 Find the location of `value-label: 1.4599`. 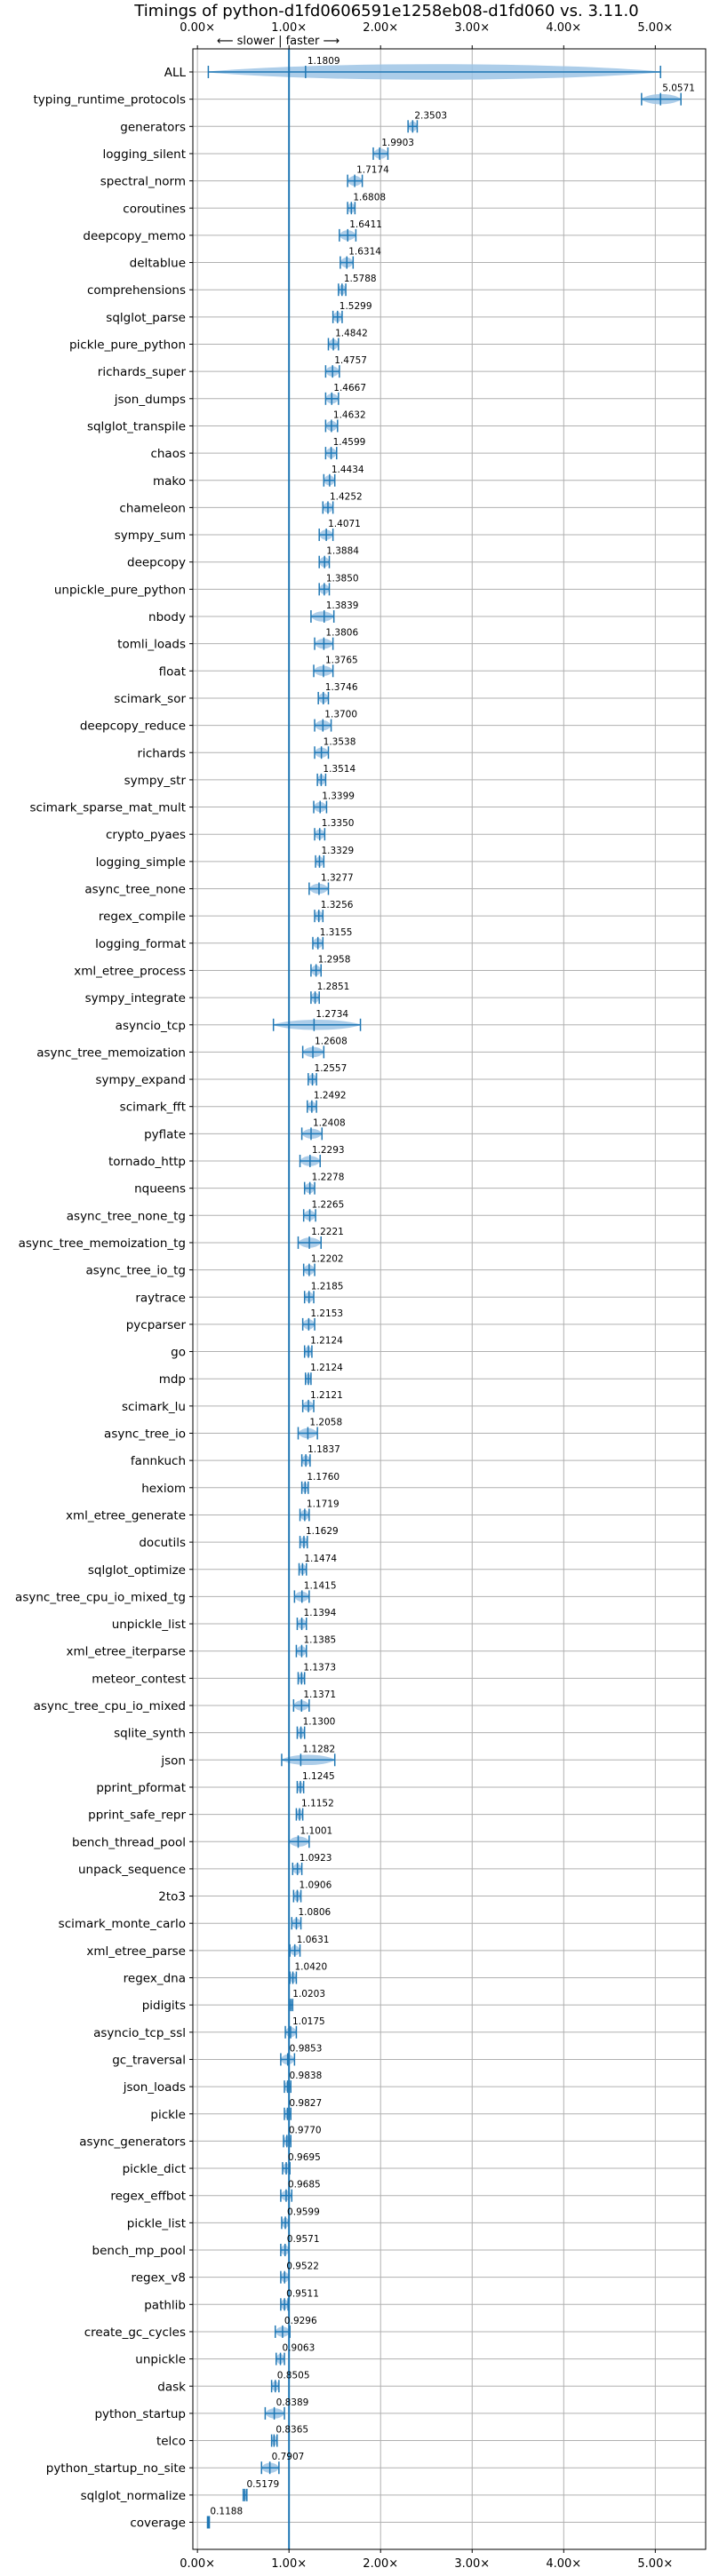

value-label: 1.4599 is located at coordinates (349, 442).